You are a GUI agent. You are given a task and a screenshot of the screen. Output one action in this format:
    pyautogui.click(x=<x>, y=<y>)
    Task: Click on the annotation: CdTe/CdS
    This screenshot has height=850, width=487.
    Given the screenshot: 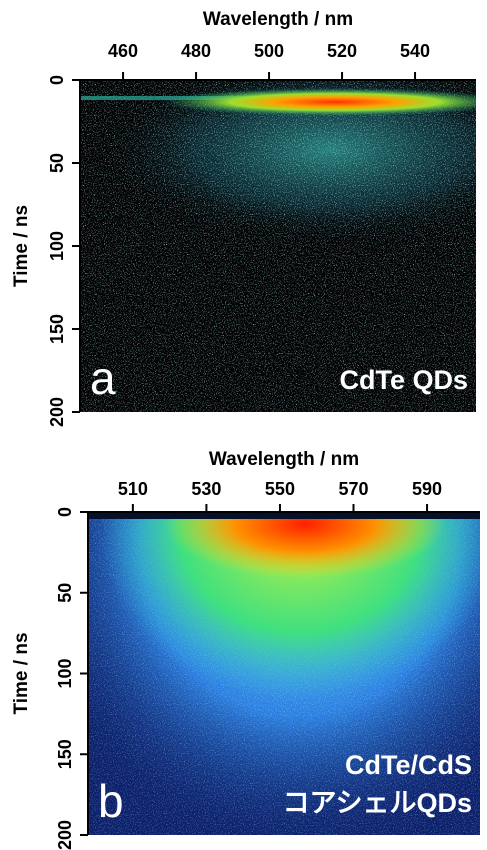 What is the action you would take?
    pyautogui.click(x=408, y=765)
    